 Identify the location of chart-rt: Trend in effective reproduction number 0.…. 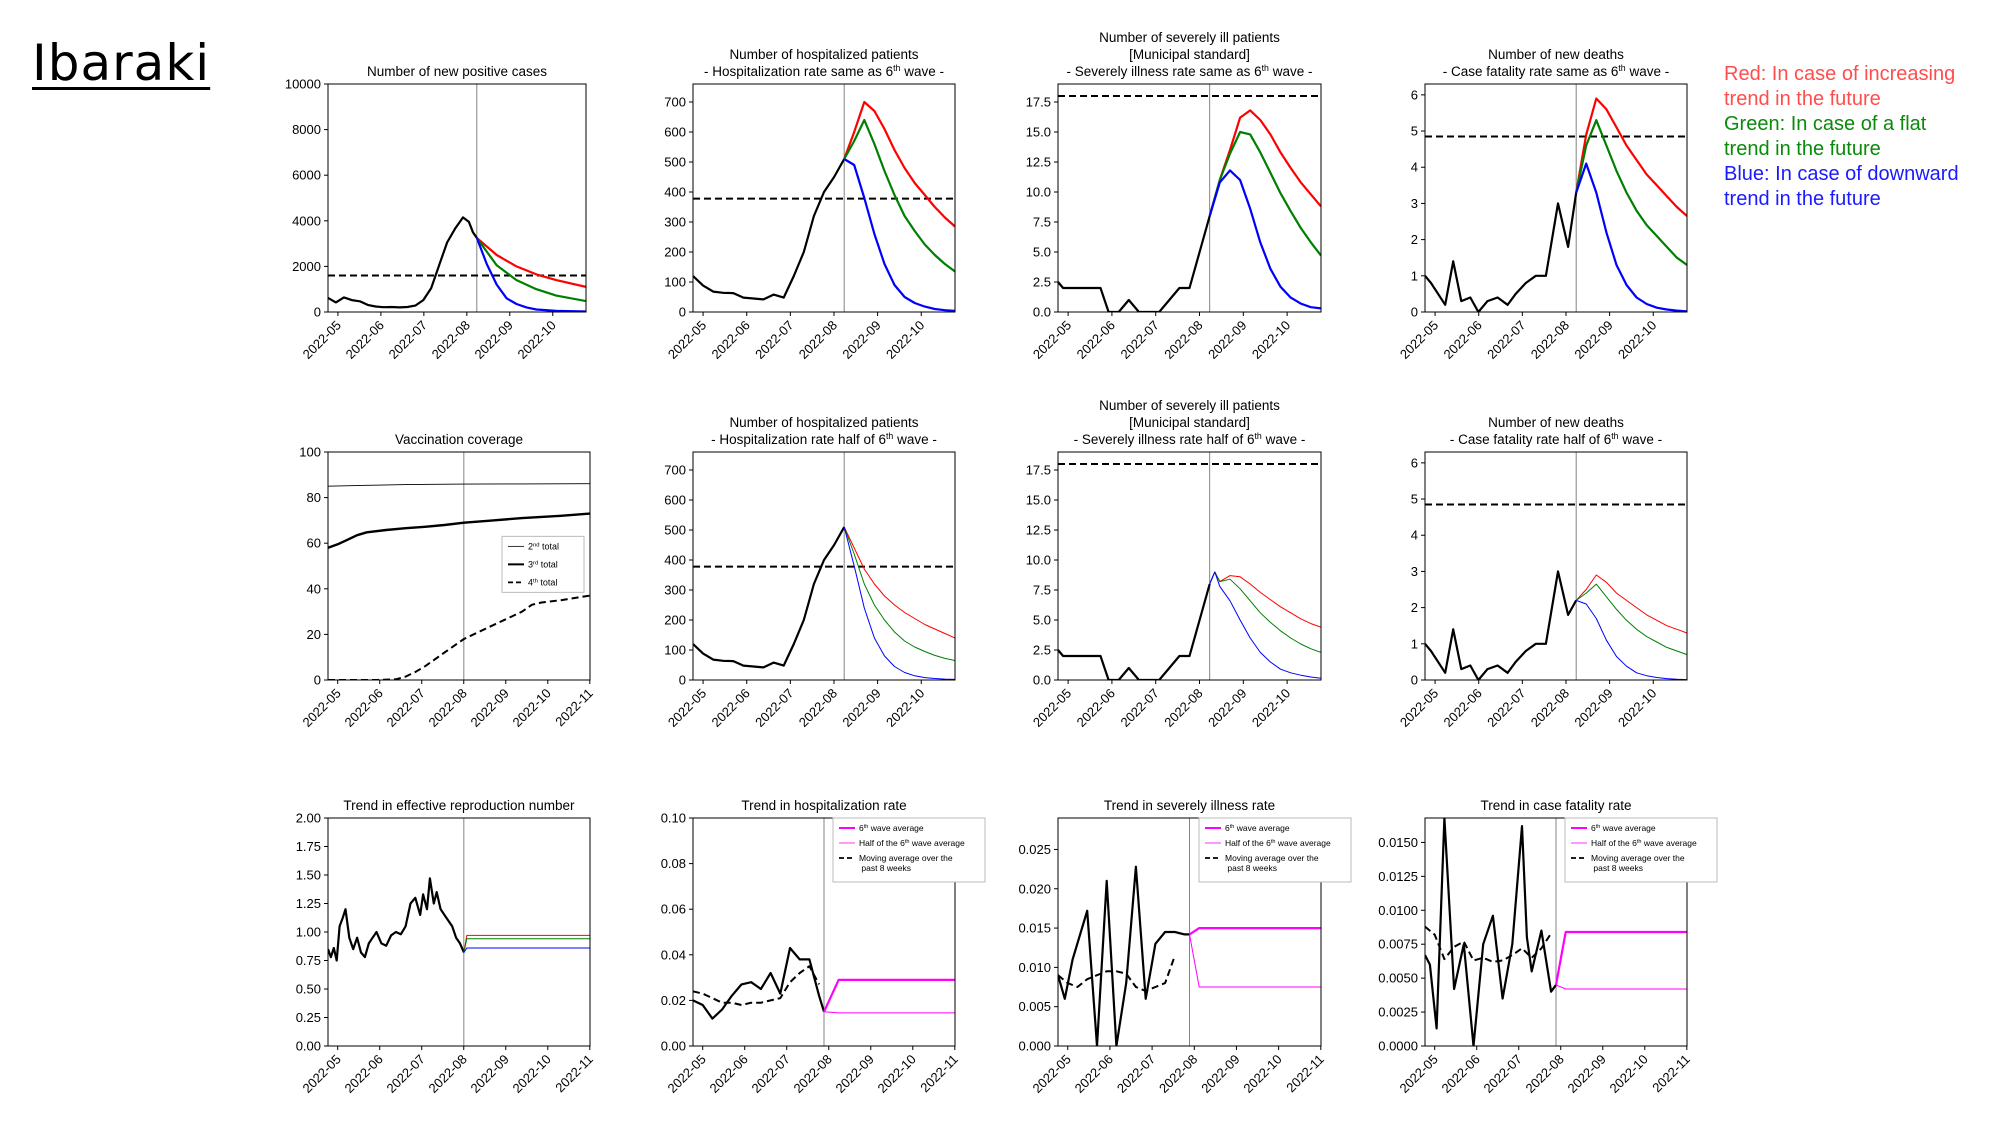
(446, 947).